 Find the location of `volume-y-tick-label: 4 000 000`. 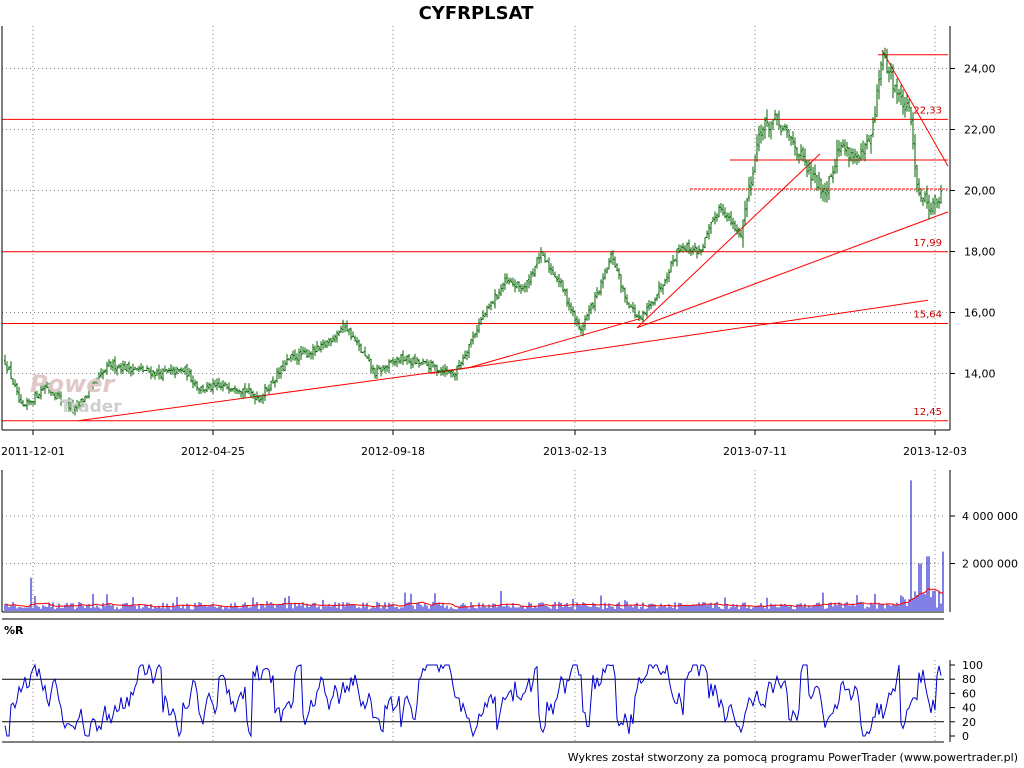

volume-y-tick-label: 4 000 000 is located at coordinates (990, 516).